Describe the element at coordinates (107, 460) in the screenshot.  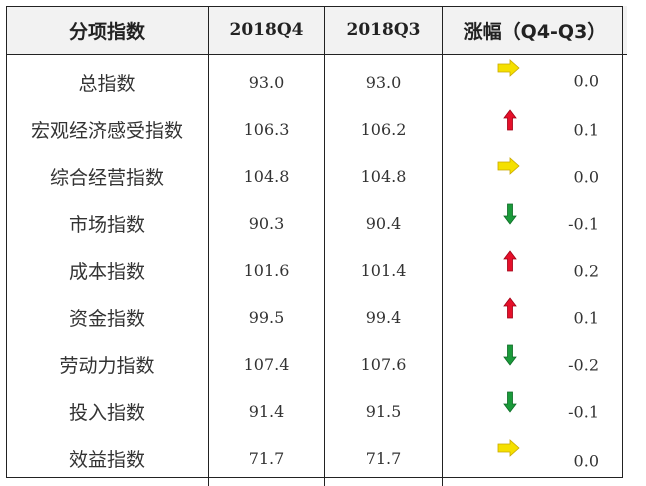
I see `index-name-cell: 效益指数` at that location.